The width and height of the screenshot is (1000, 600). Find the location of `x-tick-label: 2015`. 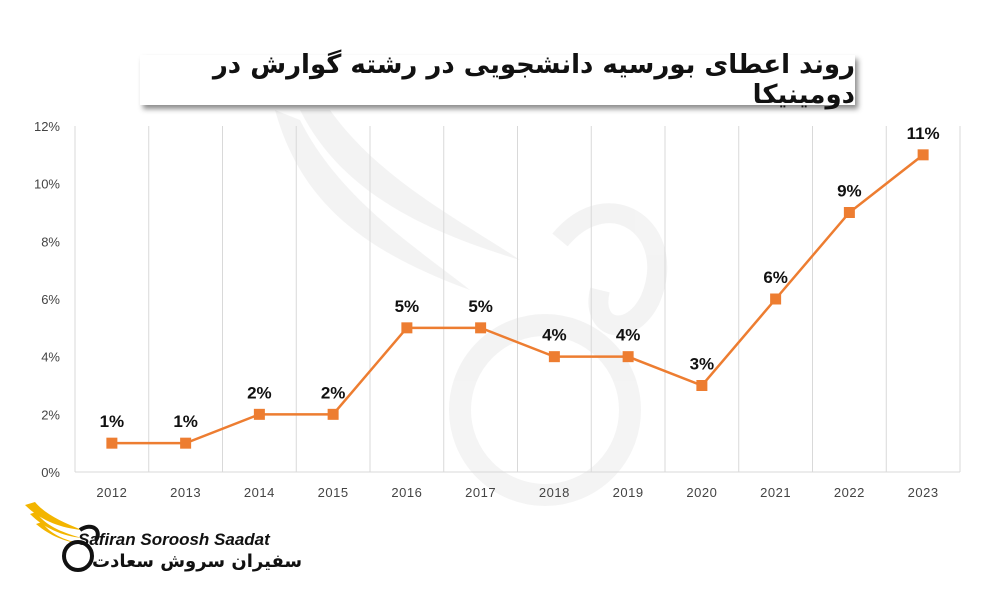

x-tick-label: 2015 is located at coordinates (333, 492).